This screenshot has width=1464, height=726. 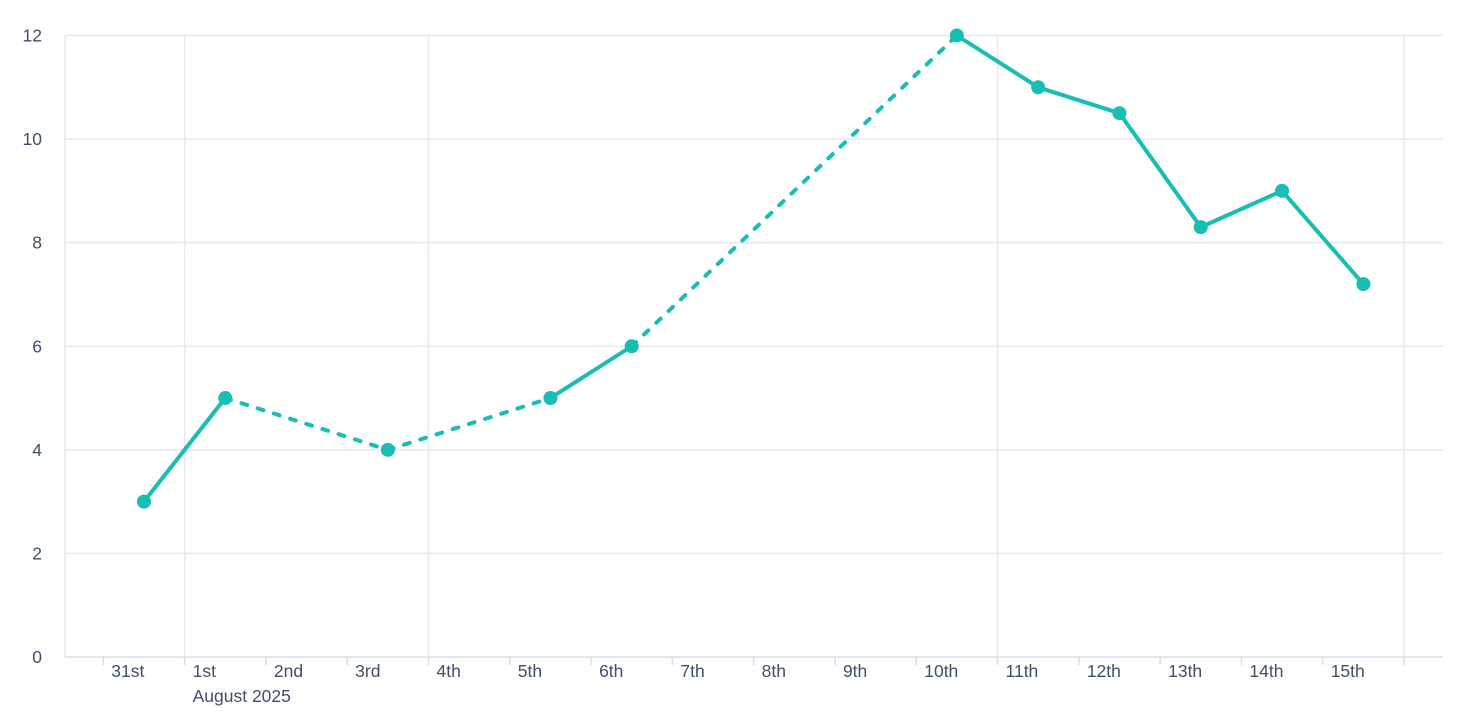 I want to click on x-tick-label: 14th, so click(x=1266, y=671).